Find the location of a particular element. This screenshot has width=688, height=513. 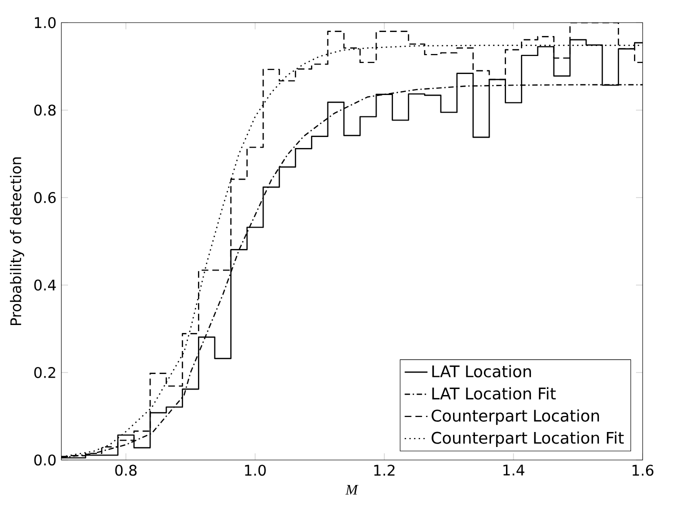

y-tick-label: 0.4 is located at coordinates (45, 284).